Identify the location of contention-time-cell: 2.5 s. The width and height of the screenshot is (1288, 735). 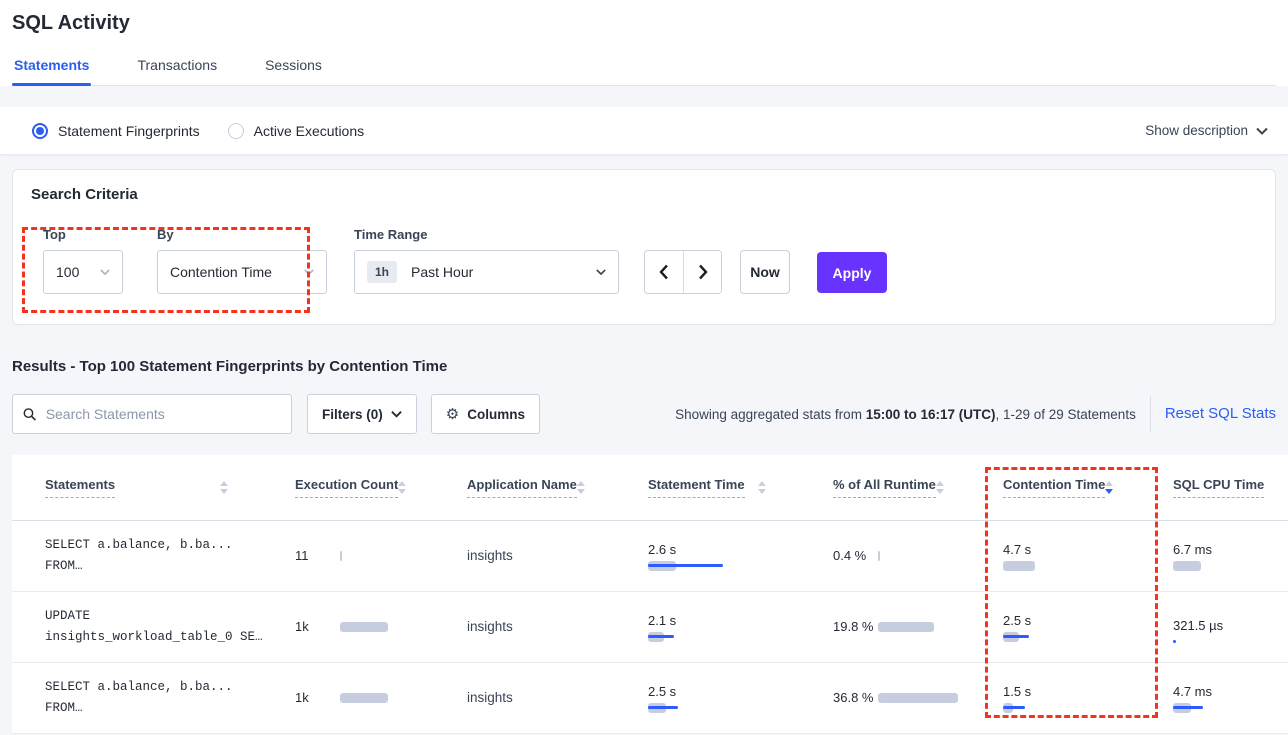
(1071, 626).